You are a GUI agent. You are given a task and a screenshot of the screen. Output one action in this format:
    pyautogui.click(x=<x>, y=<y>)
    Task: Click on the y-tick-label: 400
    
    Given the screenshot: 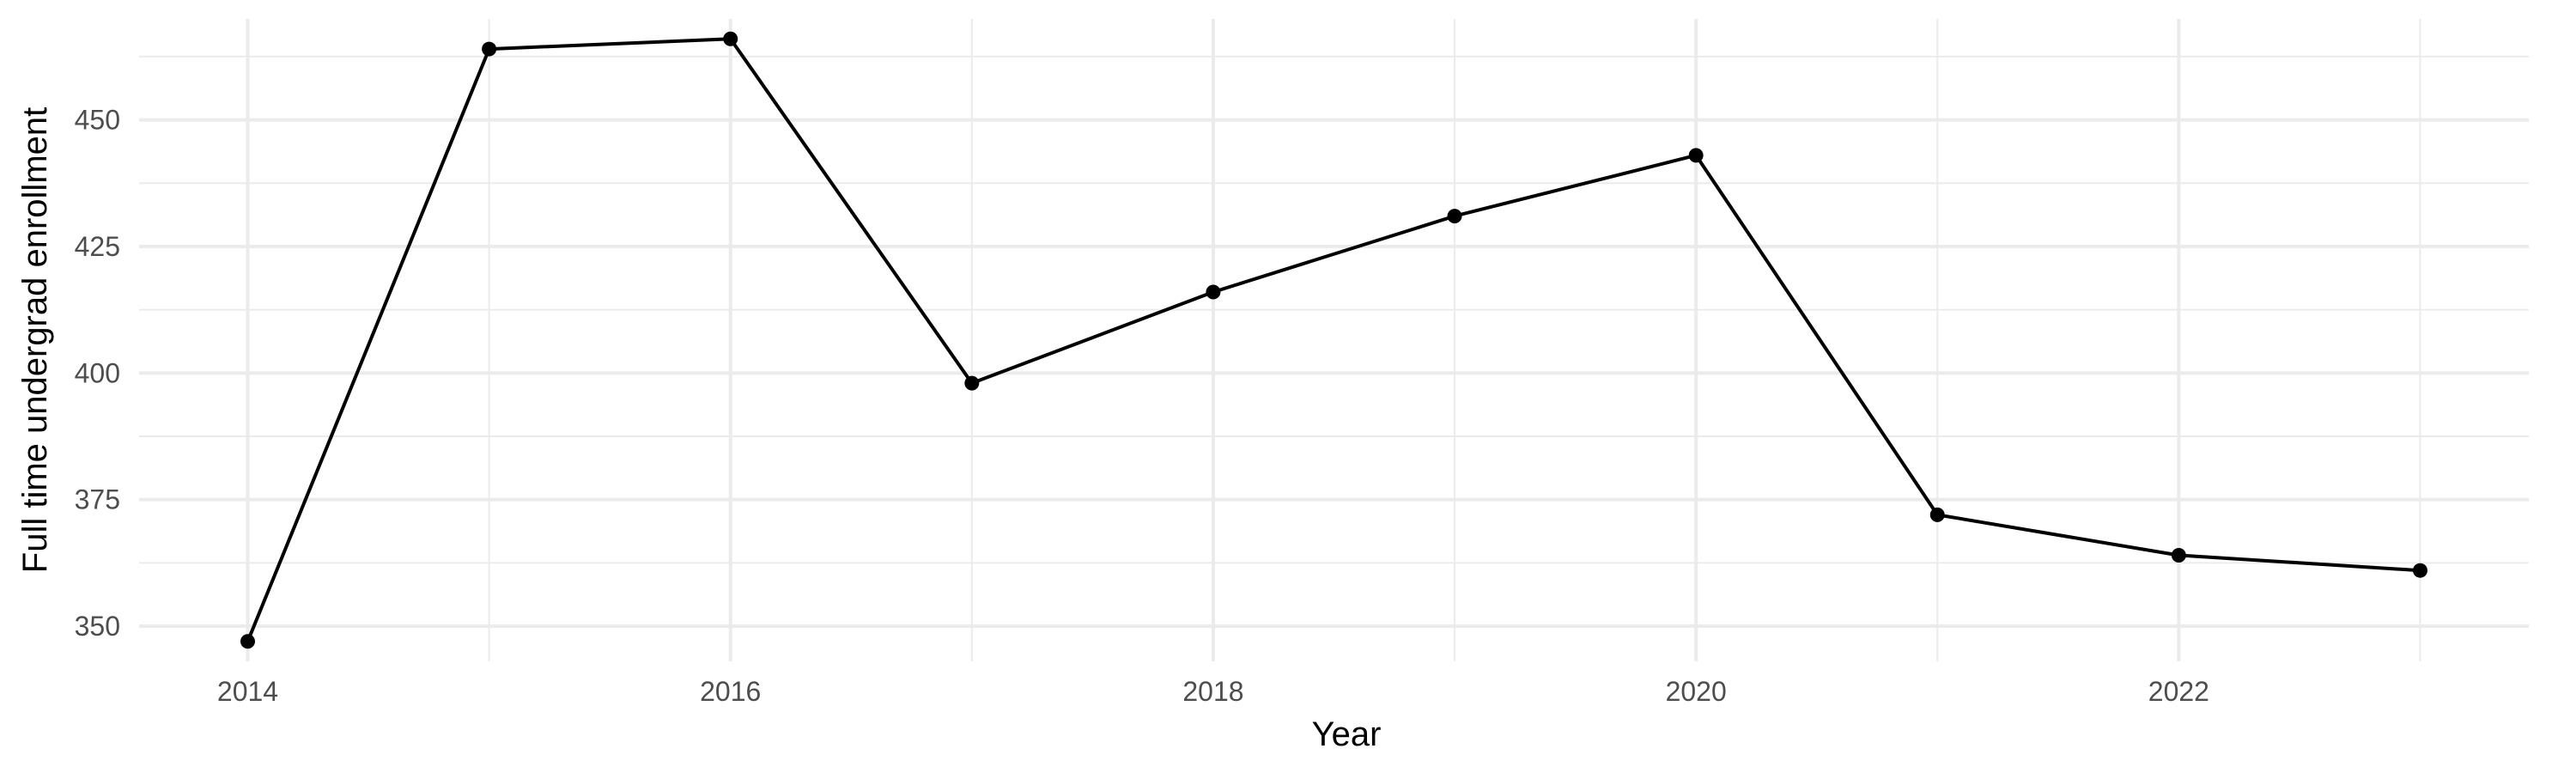 What is the action you would take?
    pyautogui.click(x=98, y=372)
    